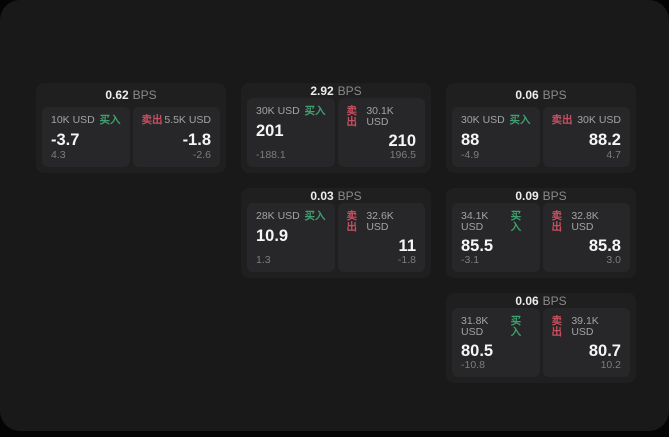 This screenshot has height=437, width=669. I want to click on buy-notional: 28K USD, so click(278, 216).